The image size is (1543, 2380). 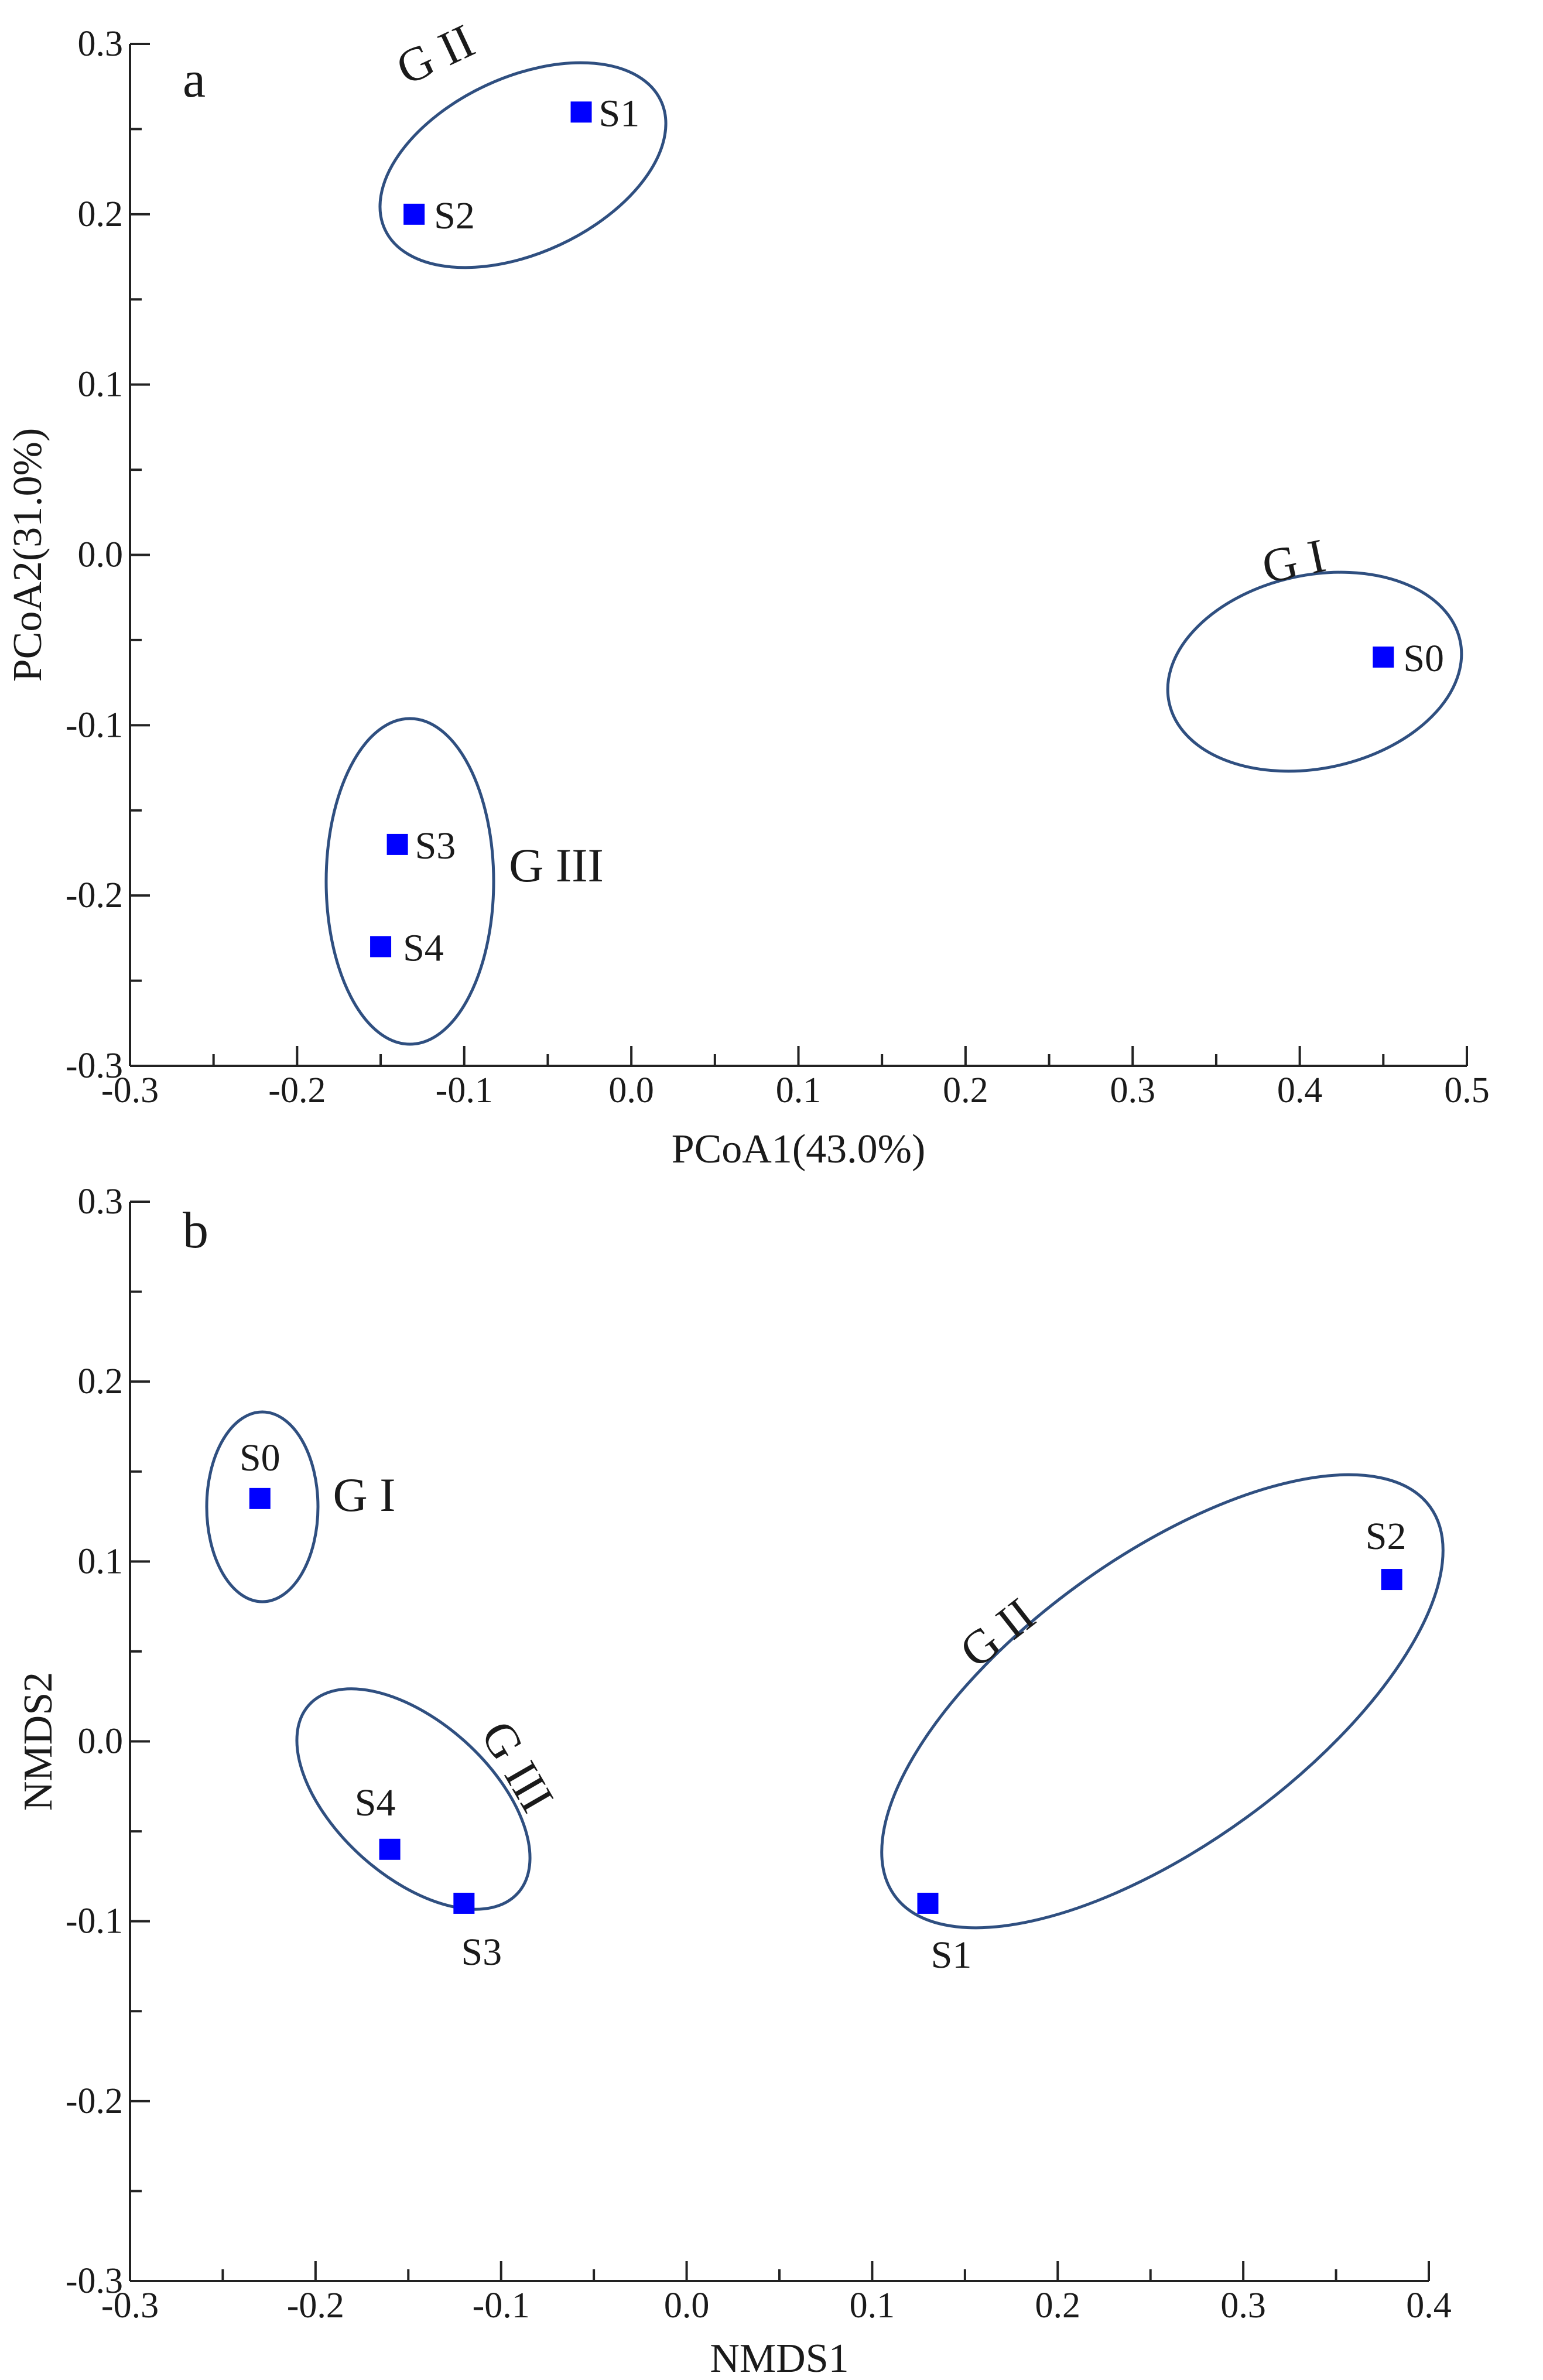 I want to click on x-tick-label: 0.5, so click(x=1467, y=1090).